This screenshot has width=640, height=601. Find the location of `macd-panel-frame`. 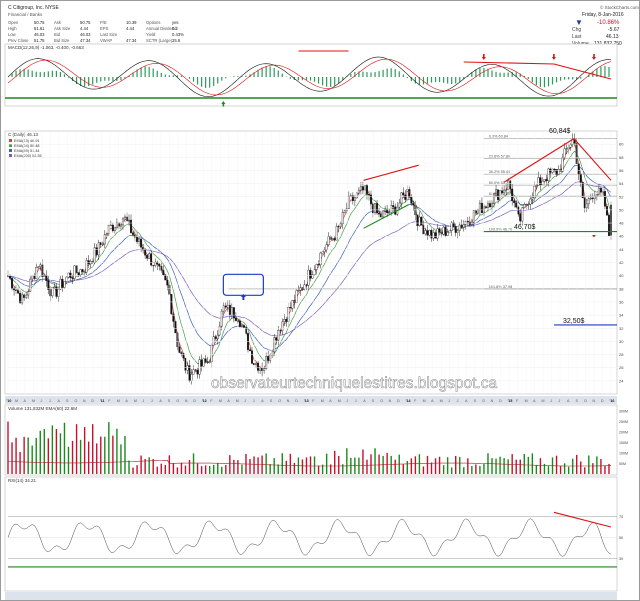

macd-panel-frame is located at coordinates (311, 75).